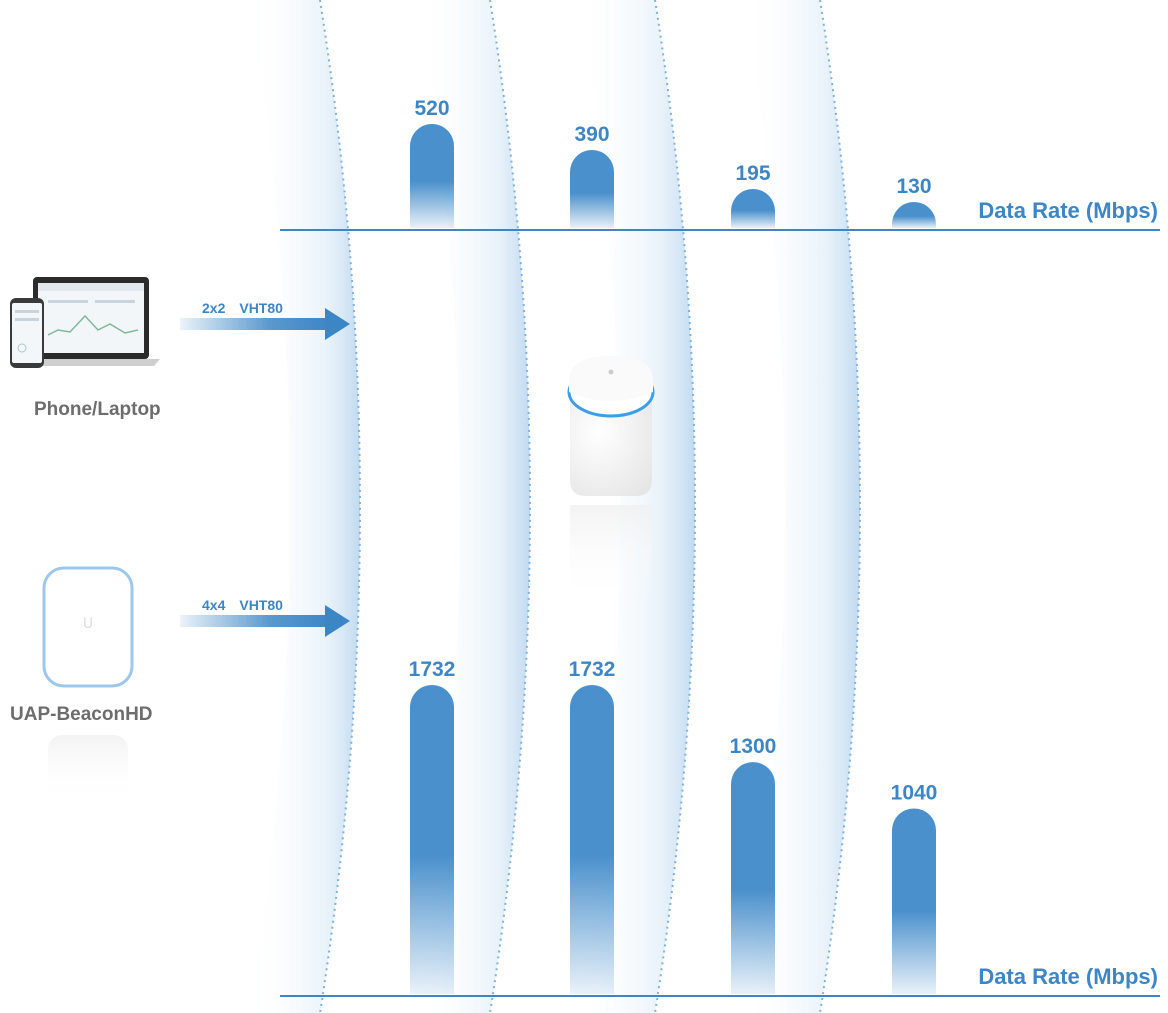 The image size is (1168, 1013). I want to click on beacon-device-icon: U, so click(88, 685).